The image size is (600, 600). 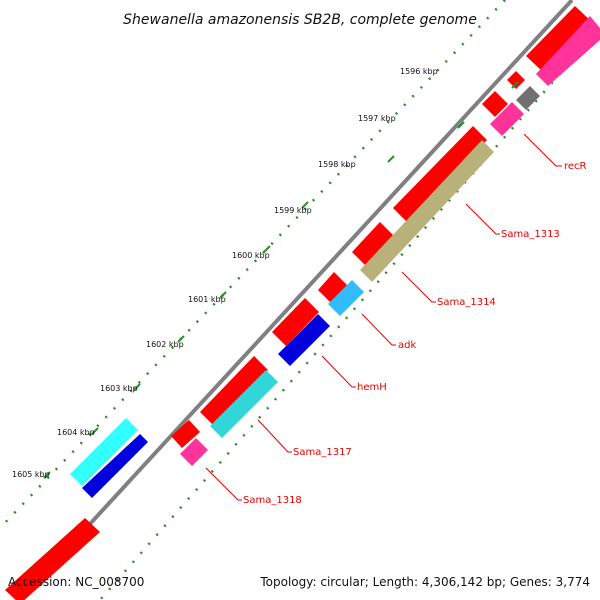 What do you see at coordinates (575, 166) in the screenshot?
I see `gene-label-recR: recR` at bounding box center [575, 166].